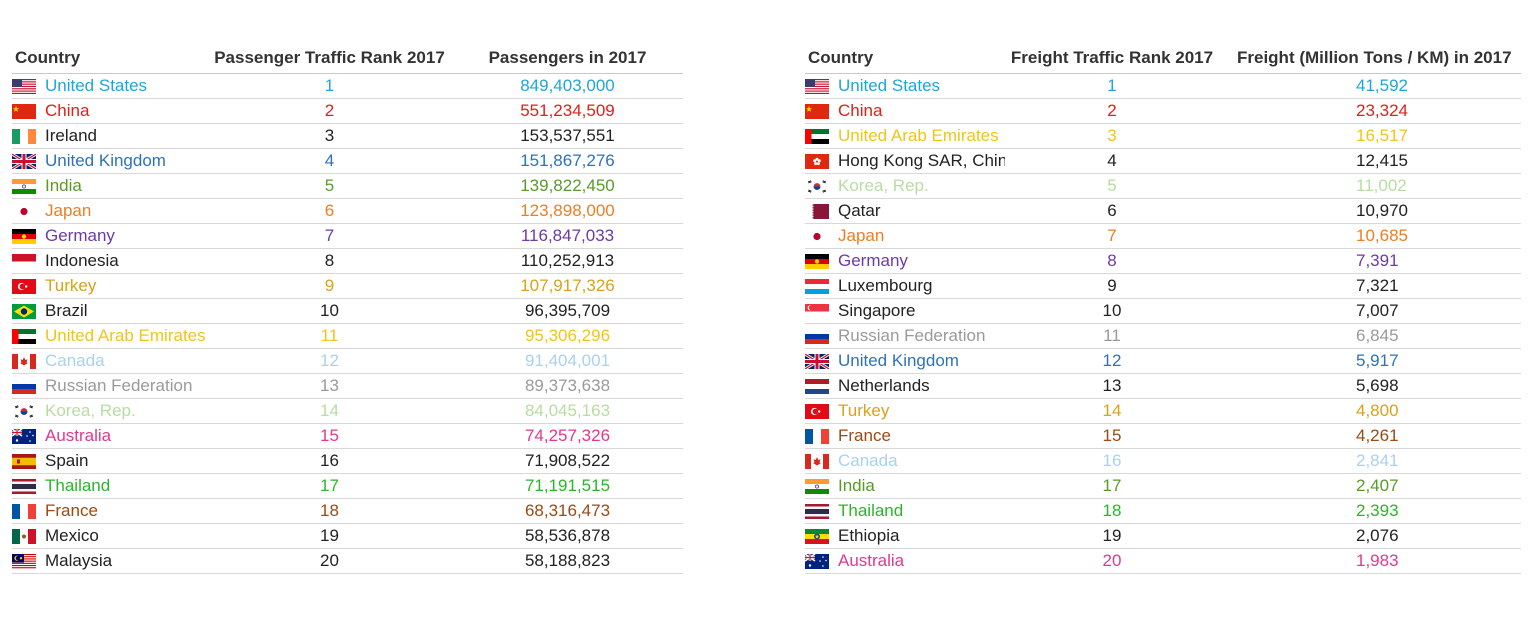  I want to click on table-row: India 5 139,822,450, so click(347, 186).